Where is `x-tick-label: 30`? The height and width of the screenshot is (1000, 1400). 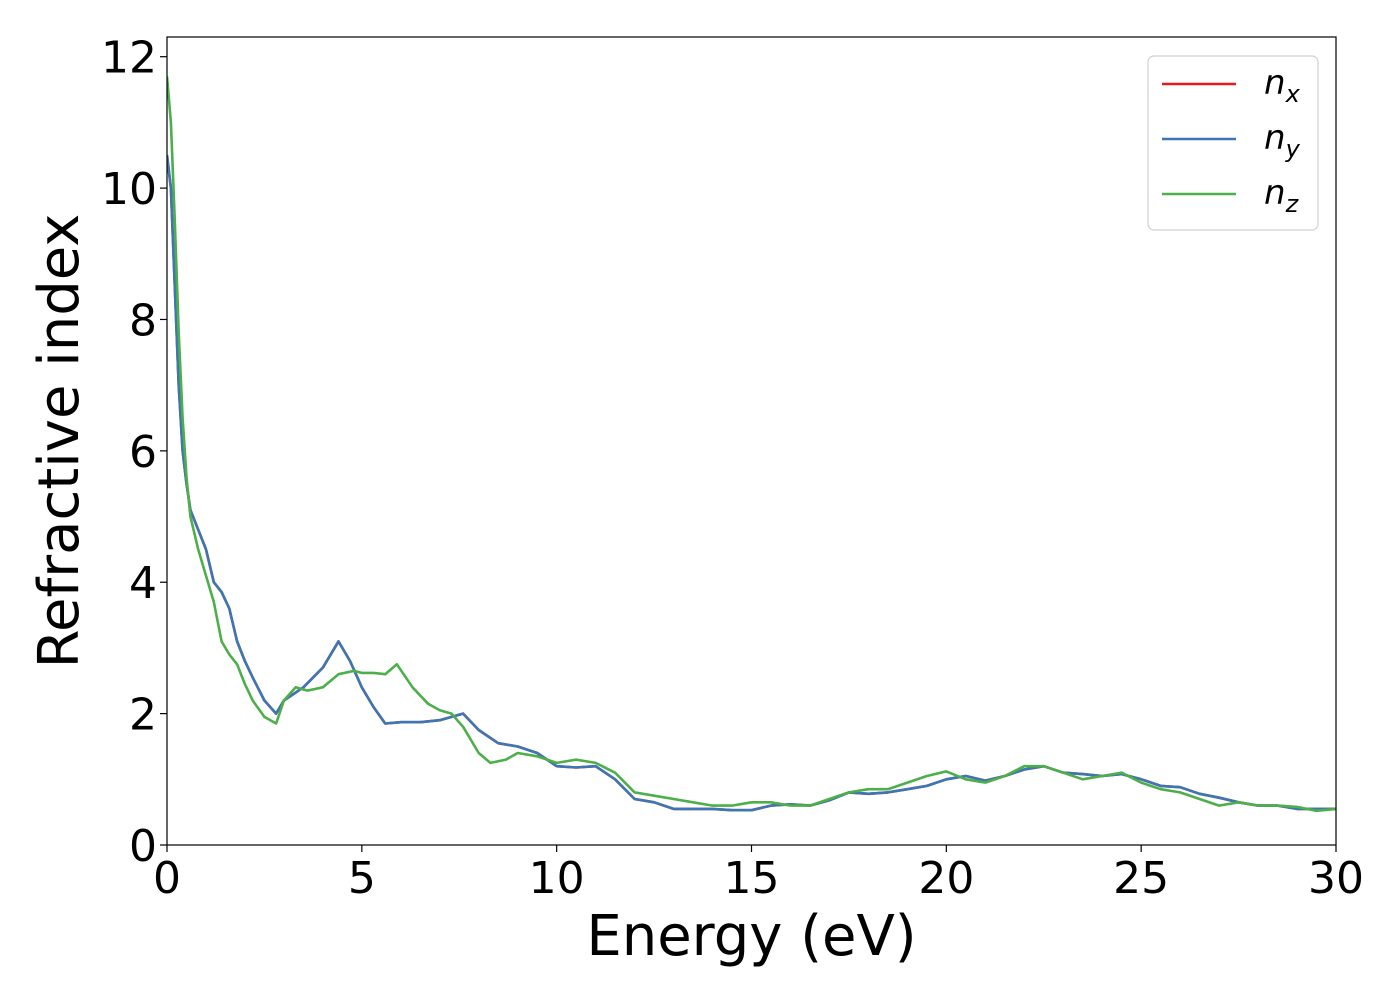
x-tick-label: 30 is located at coordinates (1336, 878).